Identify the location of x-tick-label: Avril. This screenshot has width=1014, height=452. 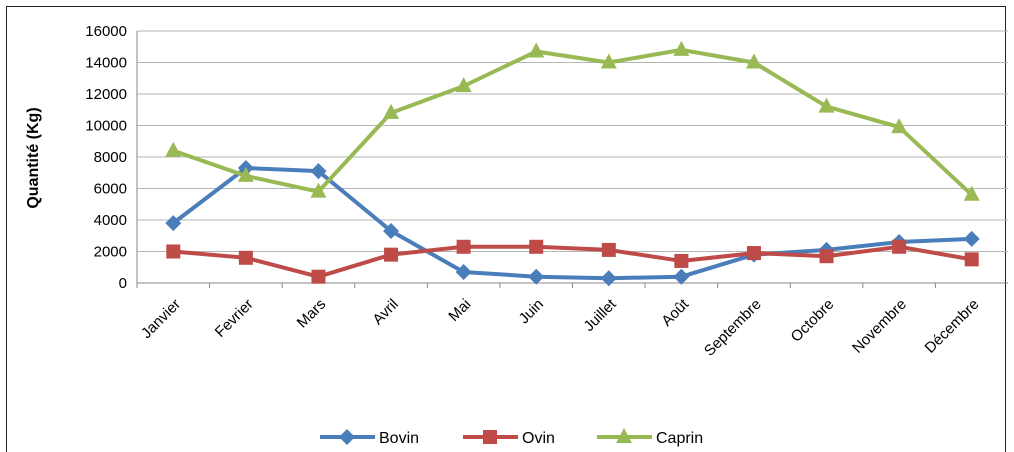
(385, 312).